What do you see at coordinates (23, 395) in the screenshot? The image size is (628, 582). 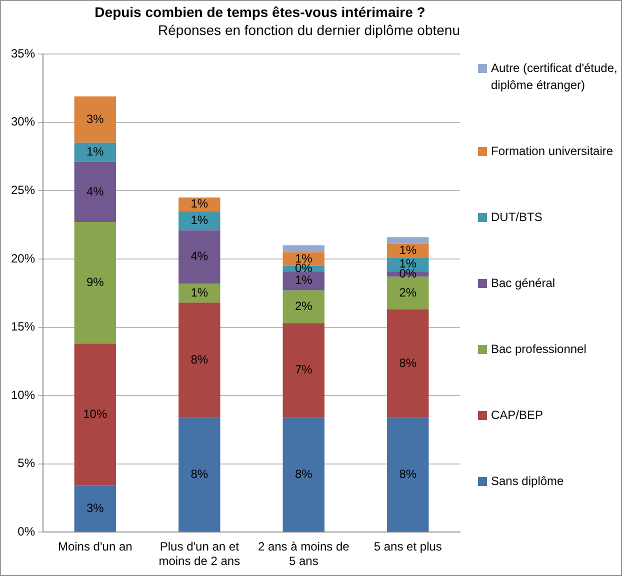 I see `y-tick-label: 10%` at bounding box center [23, 395].